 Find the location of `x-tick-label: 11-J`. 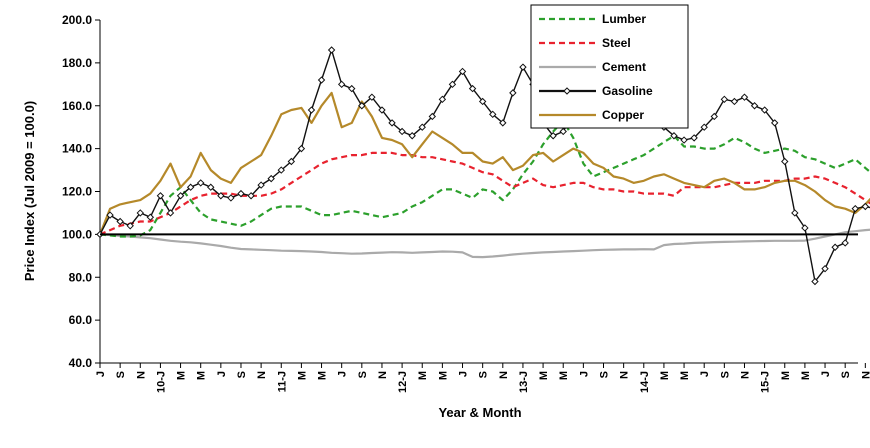

x-tick-label: 11-J is located at coordinates (282, 381).